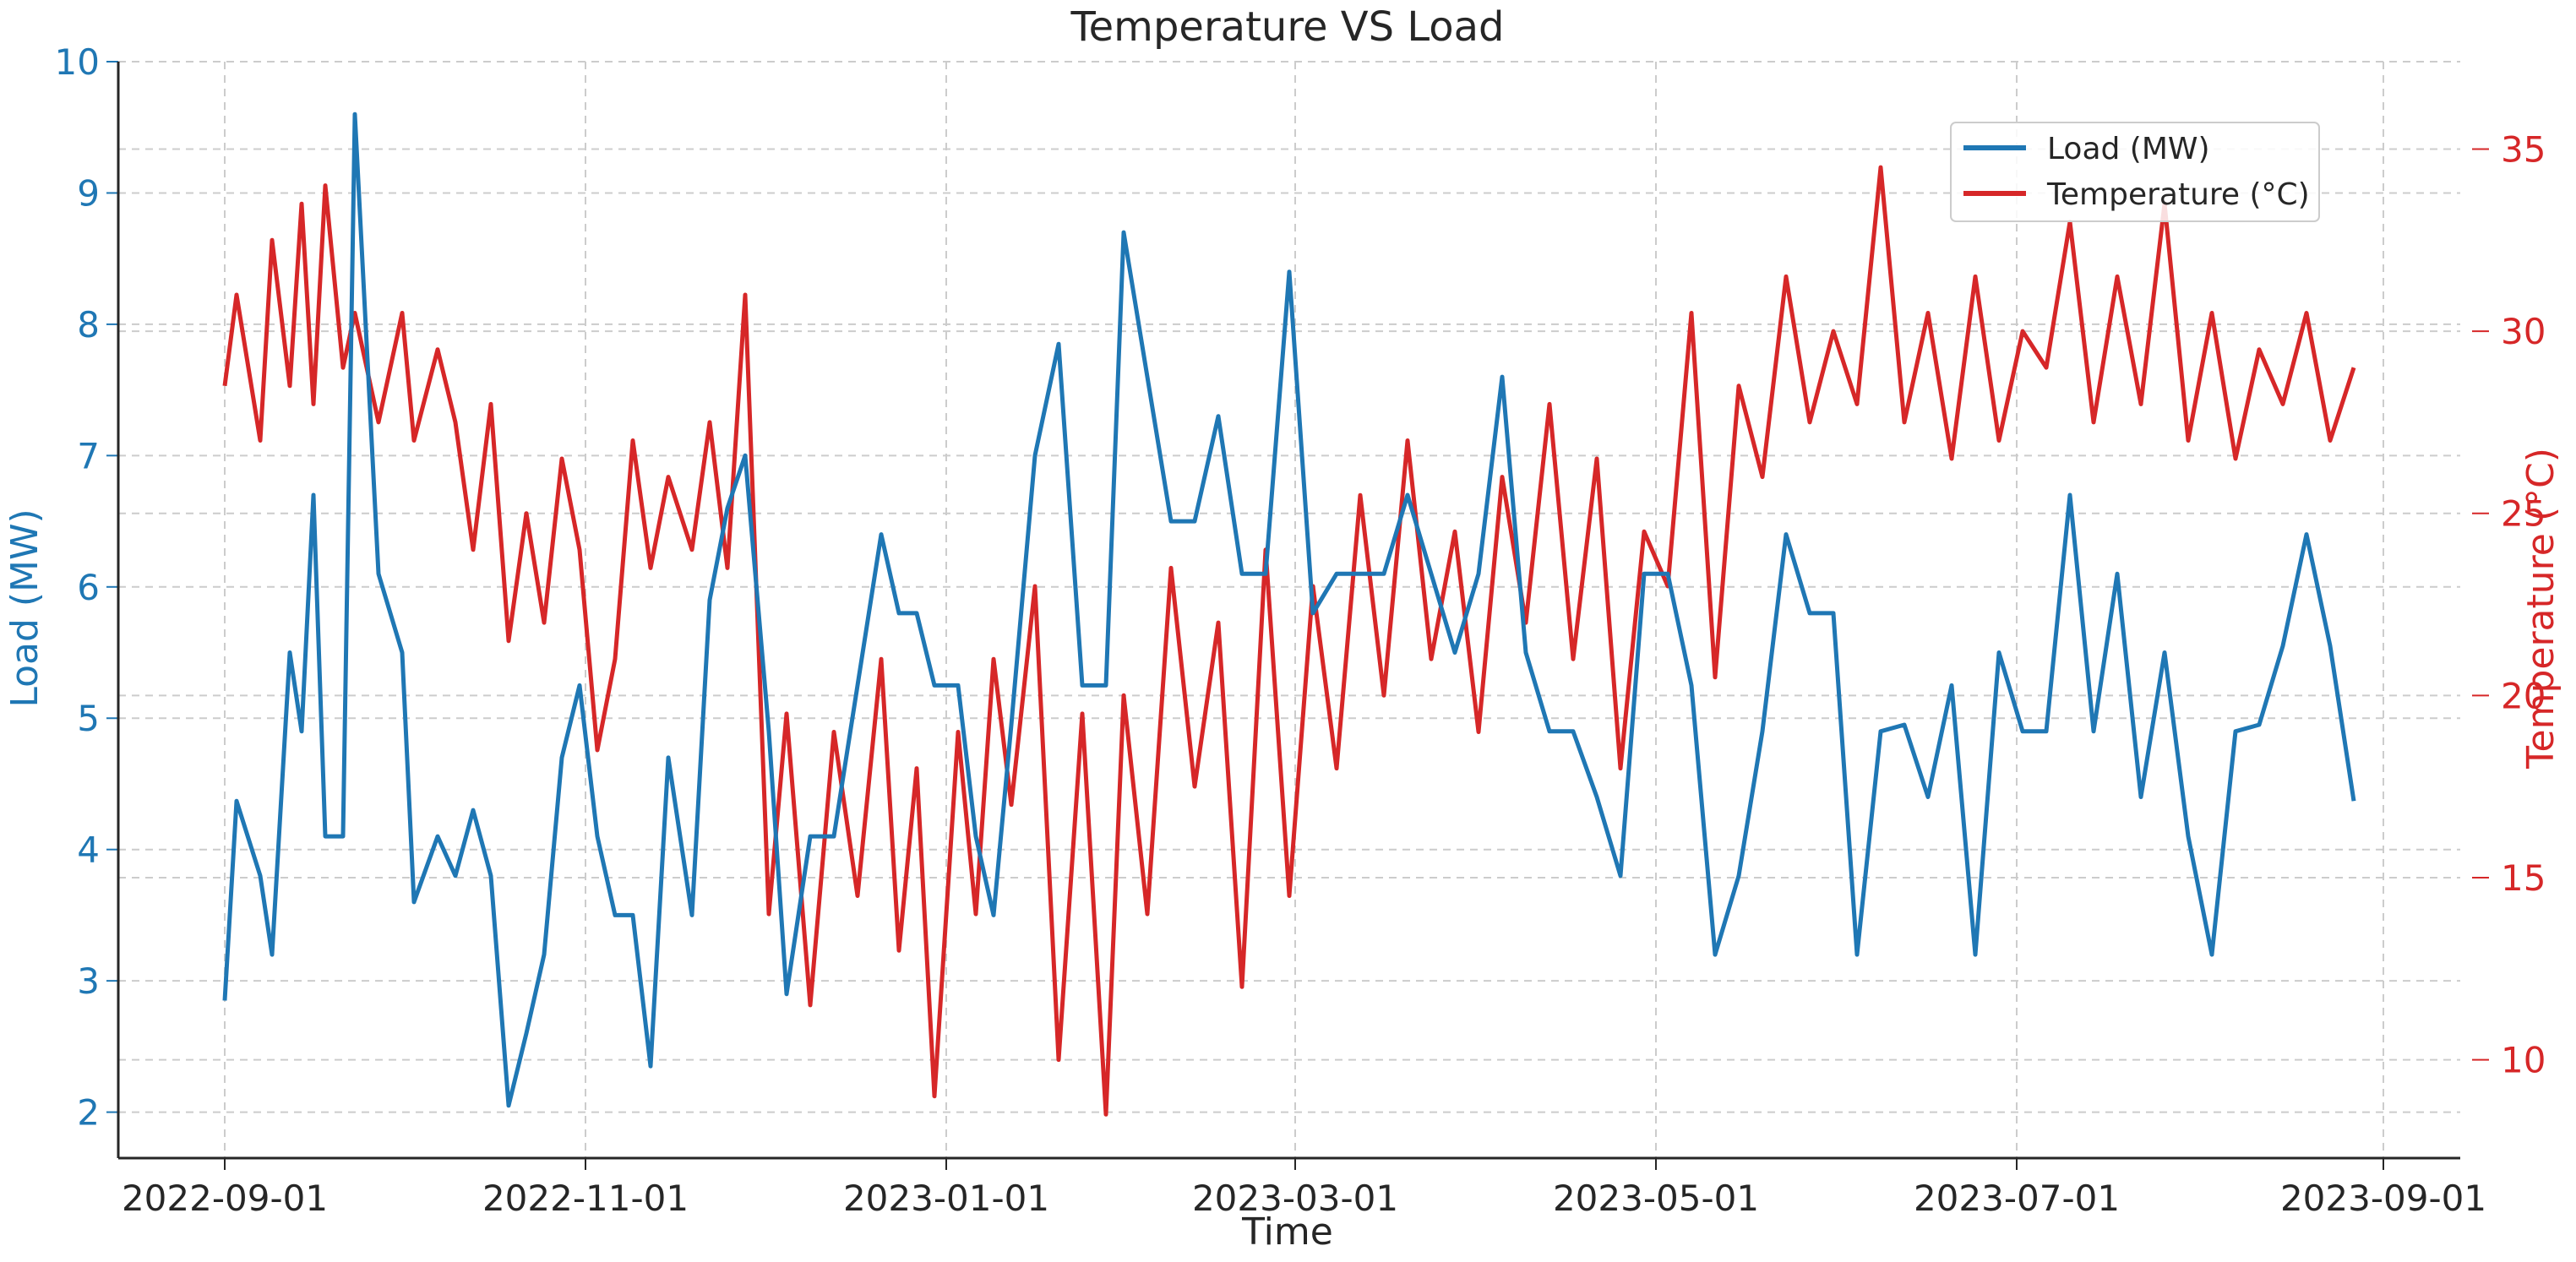  What do you see at coordinates (24, 608) in the screenshot?
I see `y-left-axis-label: Load (MW)` at bounding box center [24, 608].